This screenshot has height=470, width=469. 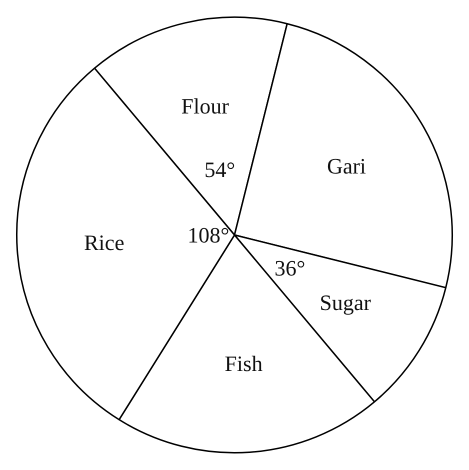 What do you see at coordinates (346, 165) in the screenshot?
I see `slice-label: Gari` at bounding box center [346, 165].